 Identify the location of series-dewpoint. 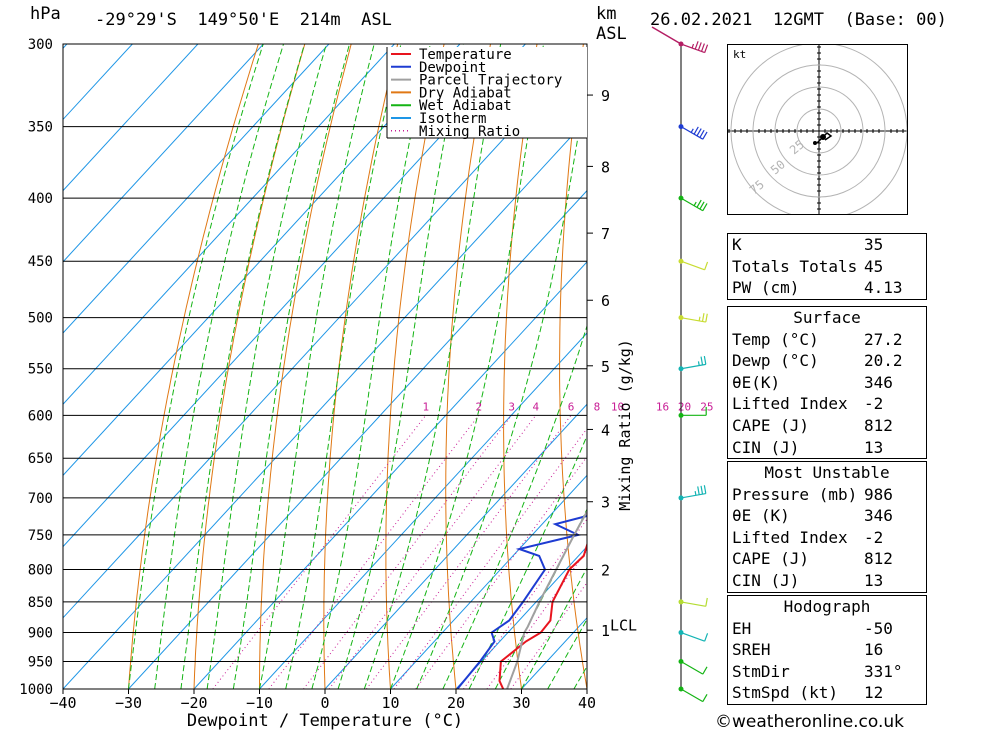
(521, 601).